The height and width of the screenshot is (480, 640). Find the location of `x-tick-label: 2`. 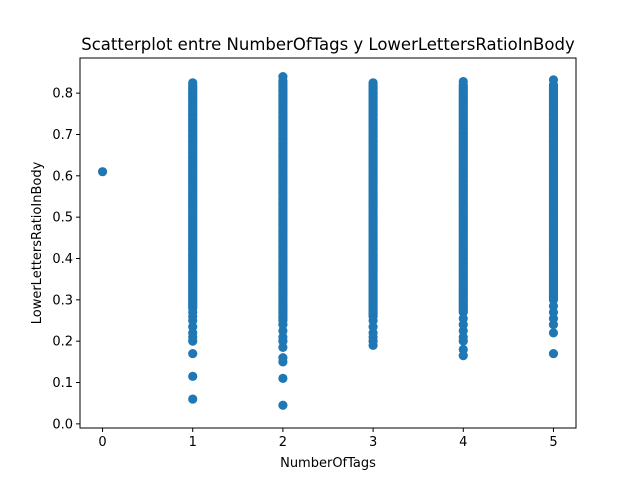

x-tick-label: 2 is located at coordinates (283, 442).